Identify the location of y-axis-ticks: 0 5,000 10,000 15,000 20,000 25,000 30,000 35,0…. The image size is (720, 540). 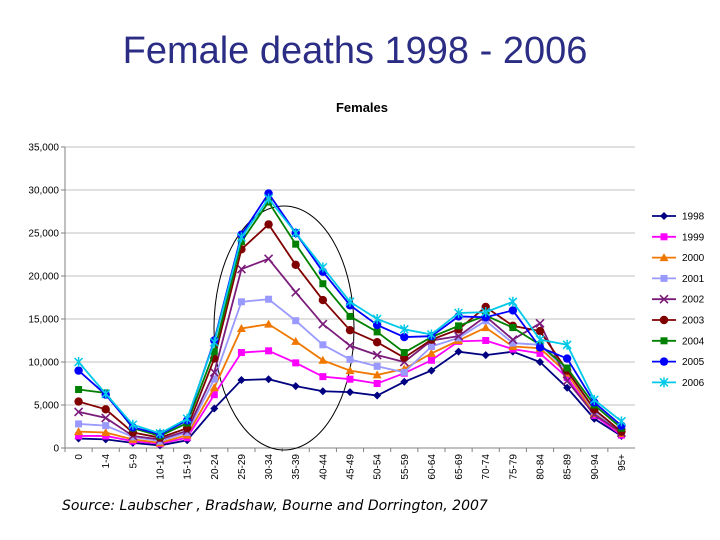
(46, 299).